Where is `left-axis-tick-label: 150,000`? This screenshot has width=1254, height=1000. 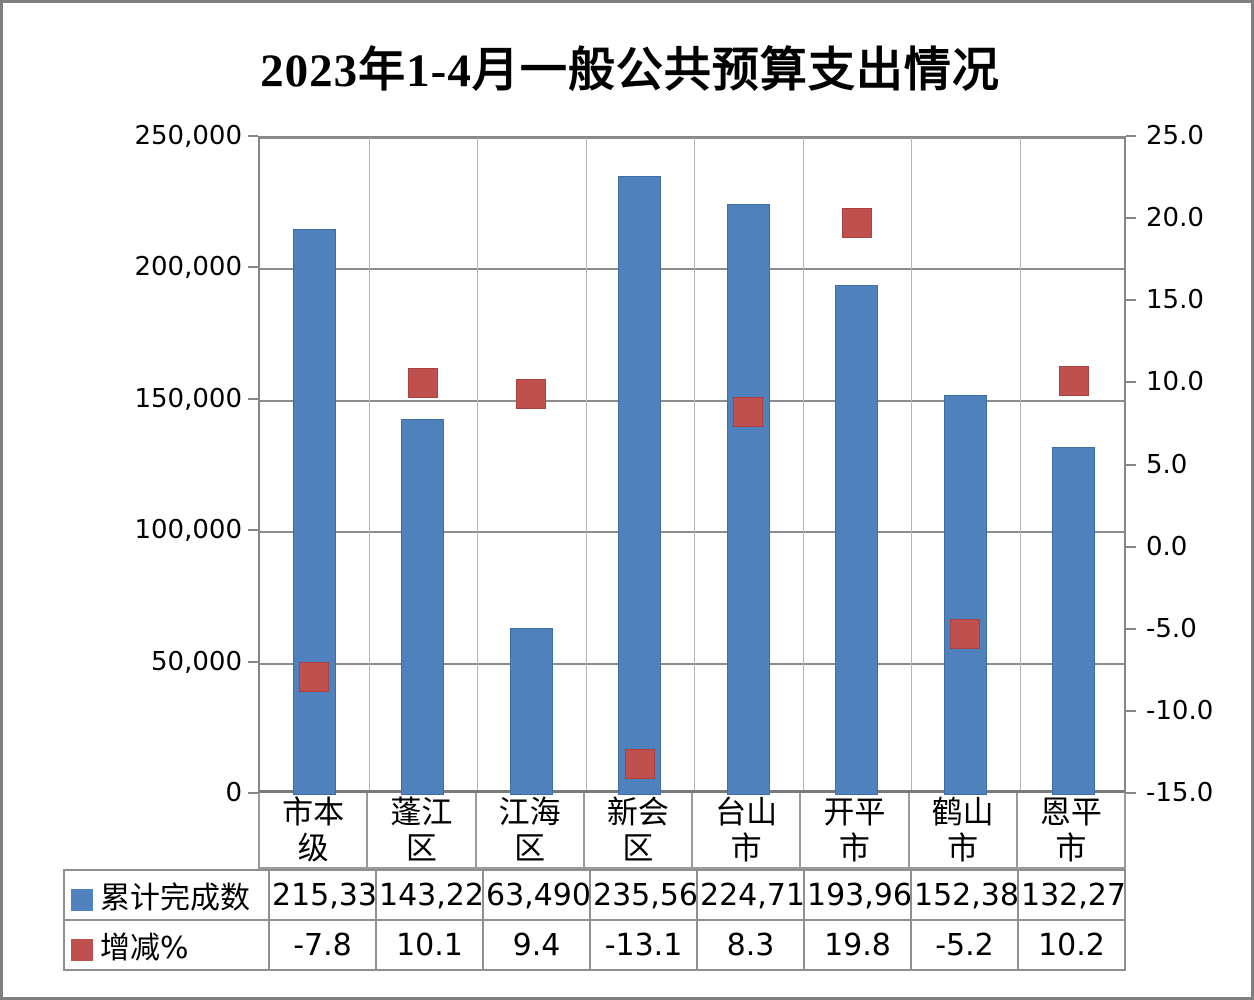 left-axis-tick-label: 150,000 is located at coordinates (188, 398).